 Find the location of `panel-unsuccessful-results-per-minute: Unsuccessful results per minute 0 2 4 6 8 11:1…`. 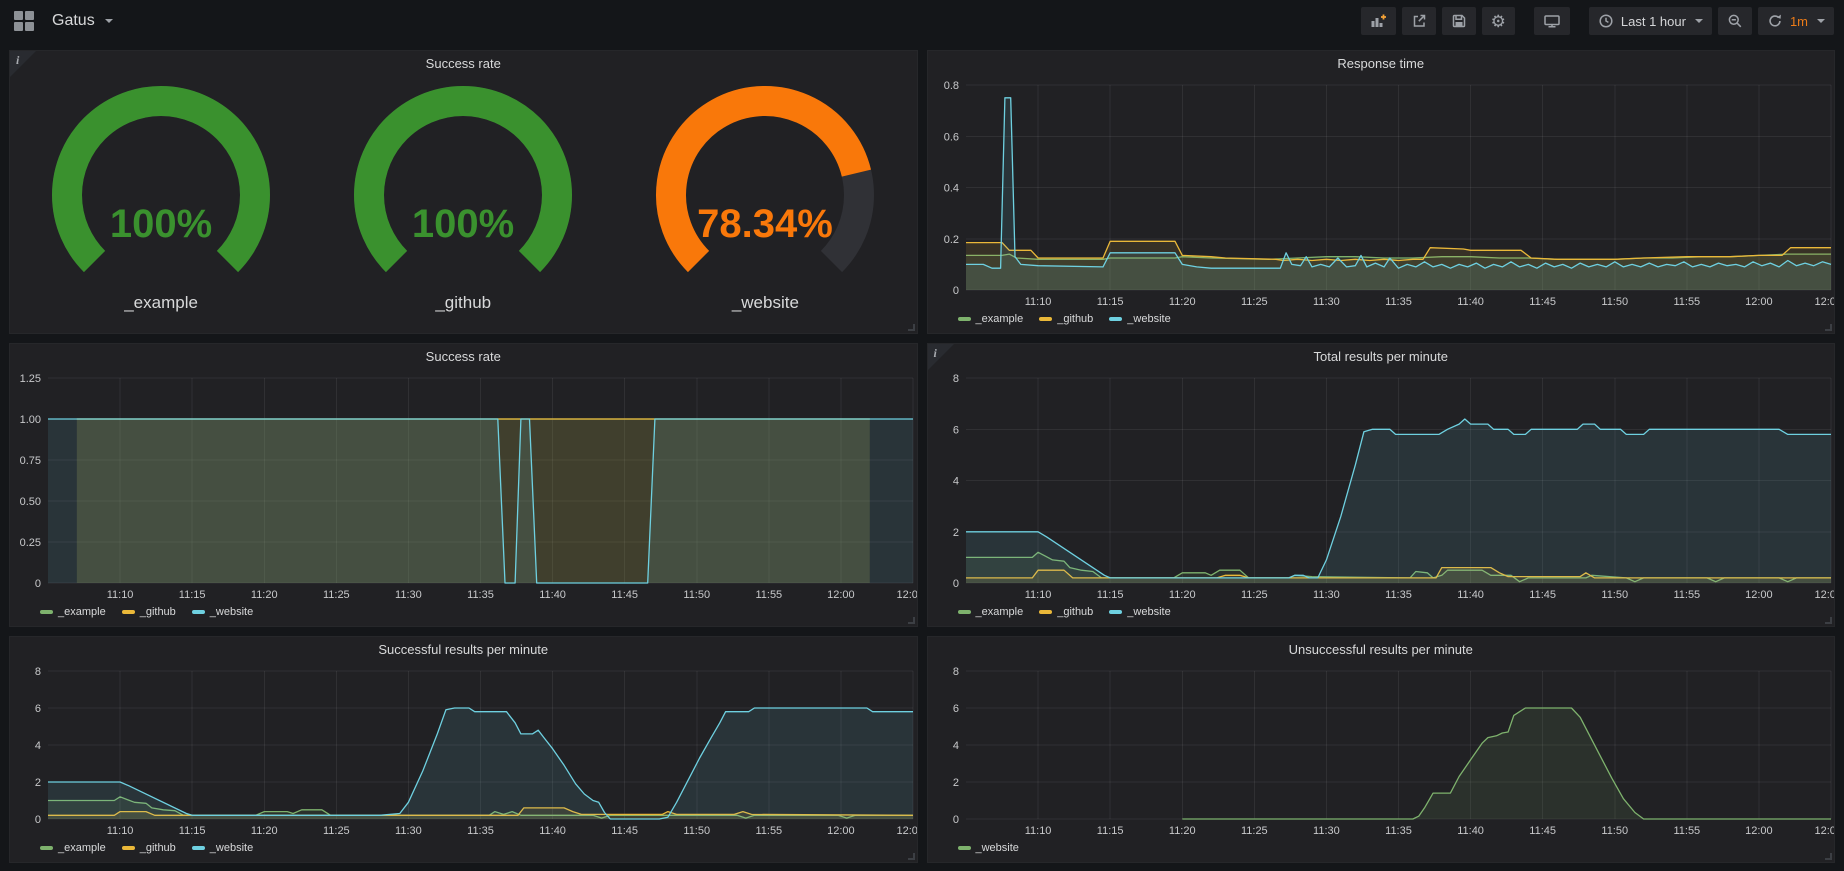

panel-unsuccessful-results-per-minute: Unsuccessful results per minute 0 2 4 6 8 11:1… is located at coordinates (1381, 749).